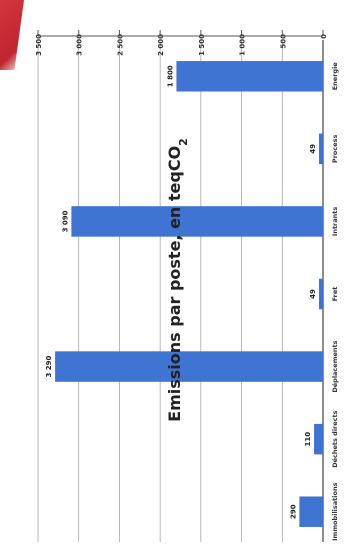 Image resolution: width=358 pixels, height=558 pixels. Describe the element at coordinates (335, 511) in the screenshot. I see `category-label: Immobilisations` at that location.